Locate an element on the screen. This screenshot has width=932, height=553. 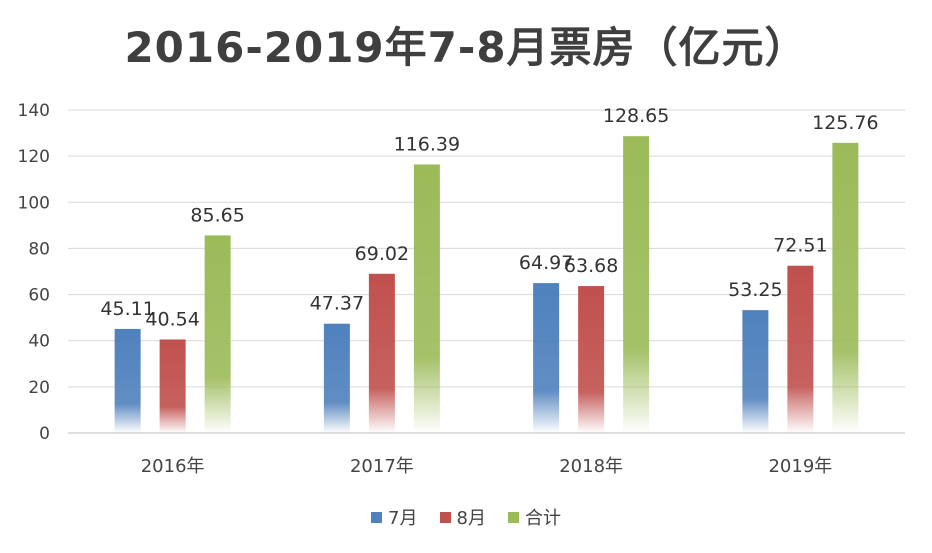
data-label: 128.65 is located at coordinates (636, 116).